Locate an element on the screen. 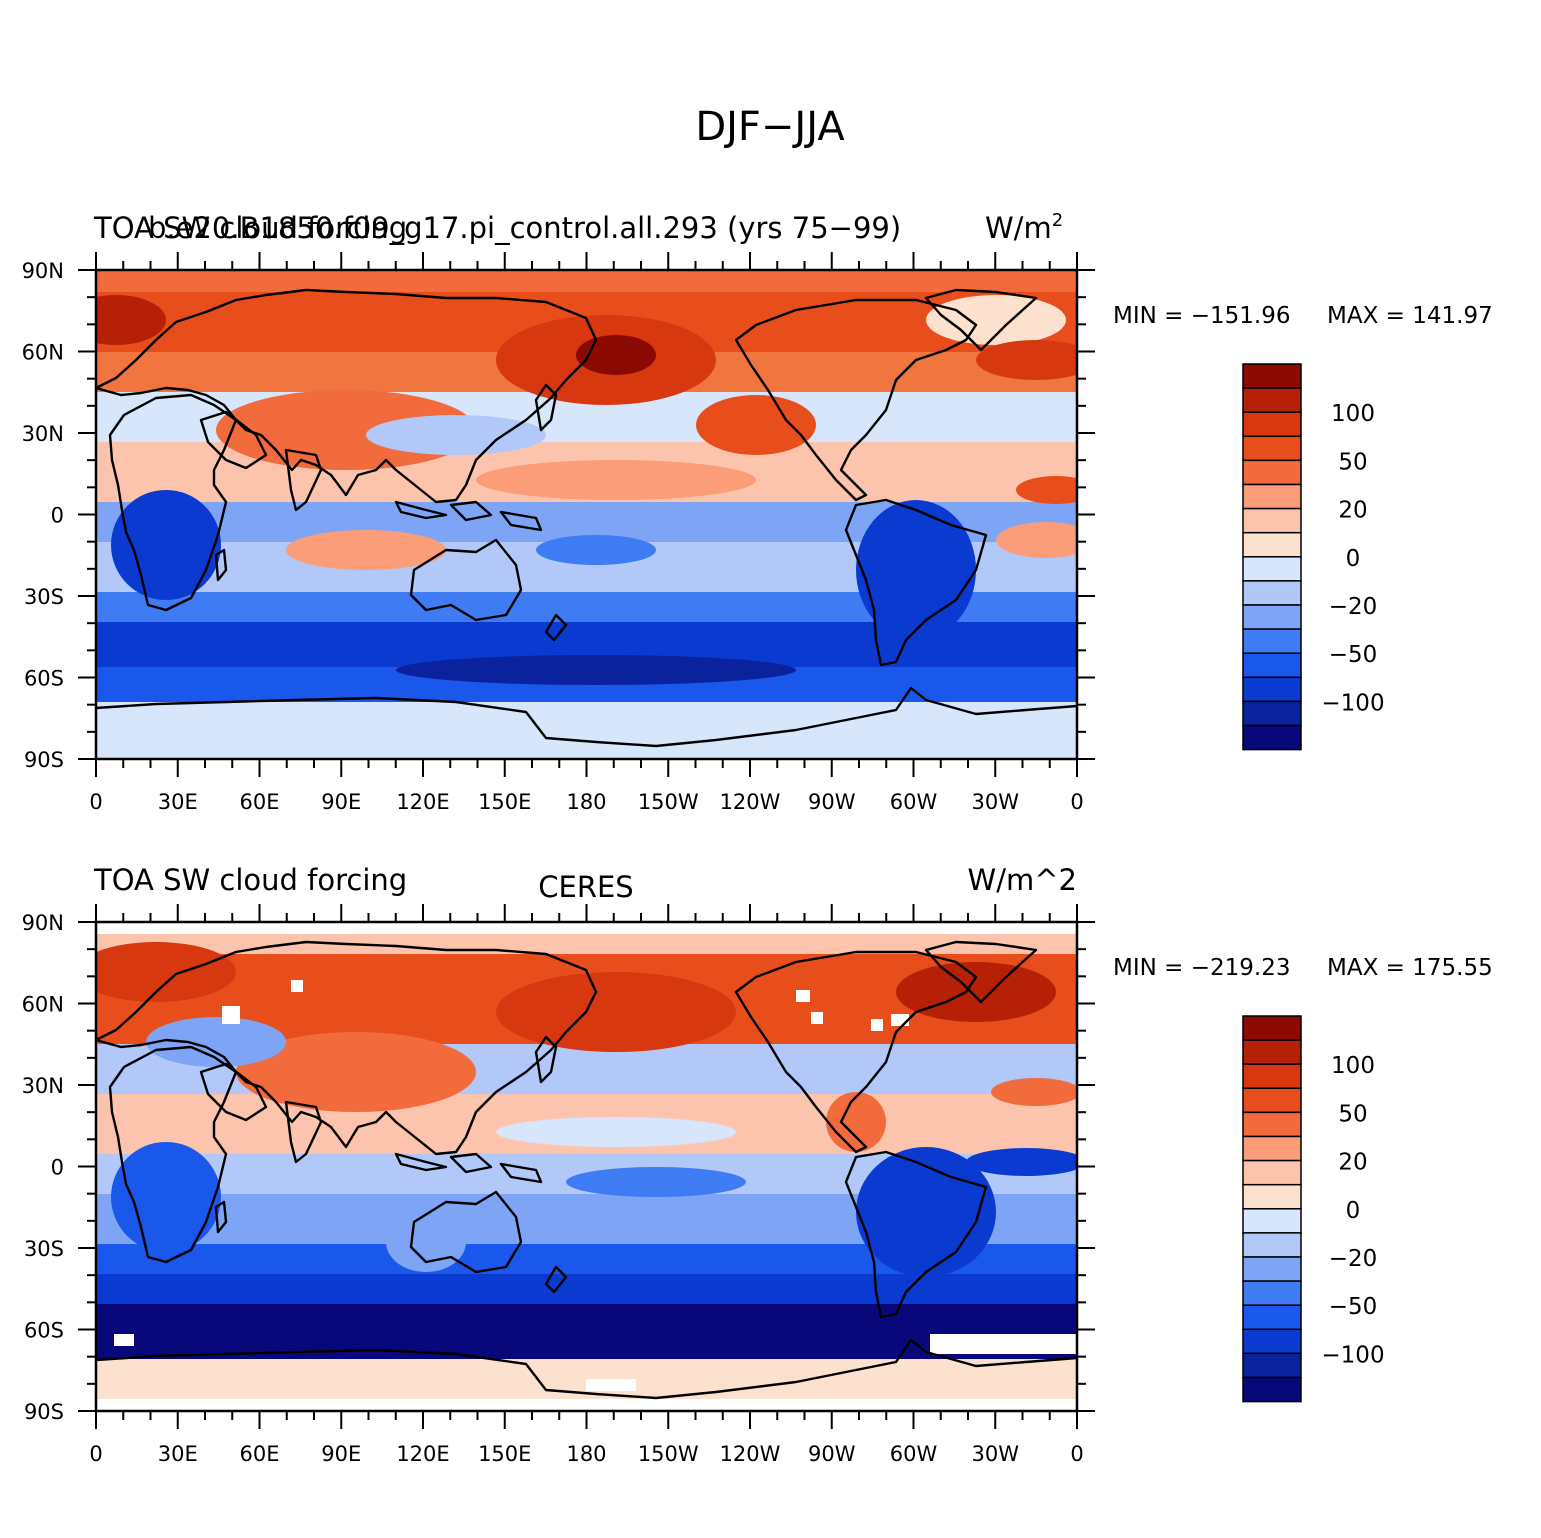  panel-b-min: MIN = −219.23 is located at coordinates (1201, 968).